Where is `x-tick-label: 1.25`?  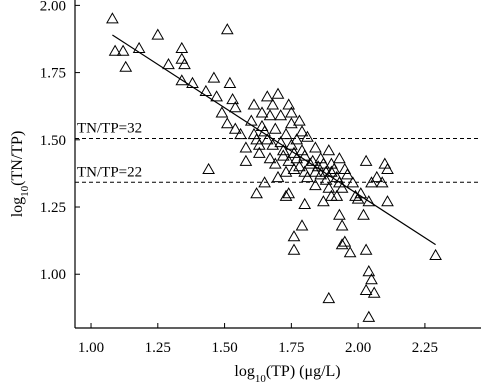 x-tick-label: 1.25 is located at coordinates (158, 348).